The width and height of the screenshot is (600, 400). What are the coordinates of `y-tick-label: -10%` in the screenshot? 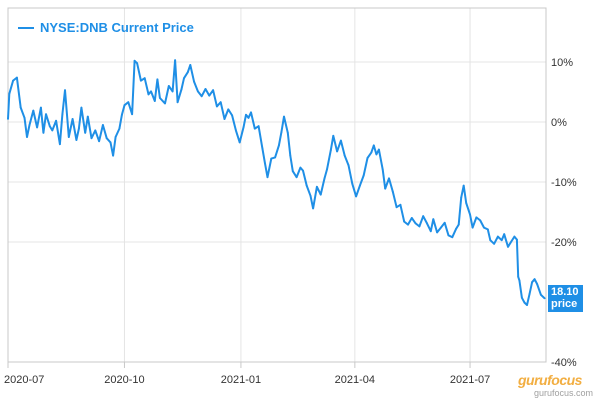 It's located at (564, 183).